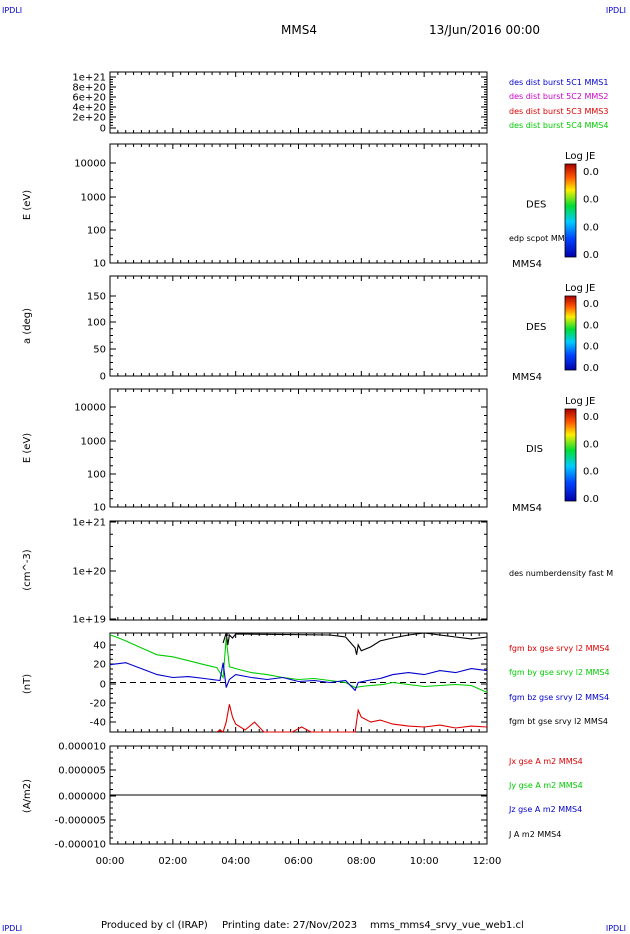 Image resolution: width=630 pixels, height=934 pixels. Describe the element at coordinates (89, 98) in the screenshot. I see `y-tick-label: 6e+20` at that location.